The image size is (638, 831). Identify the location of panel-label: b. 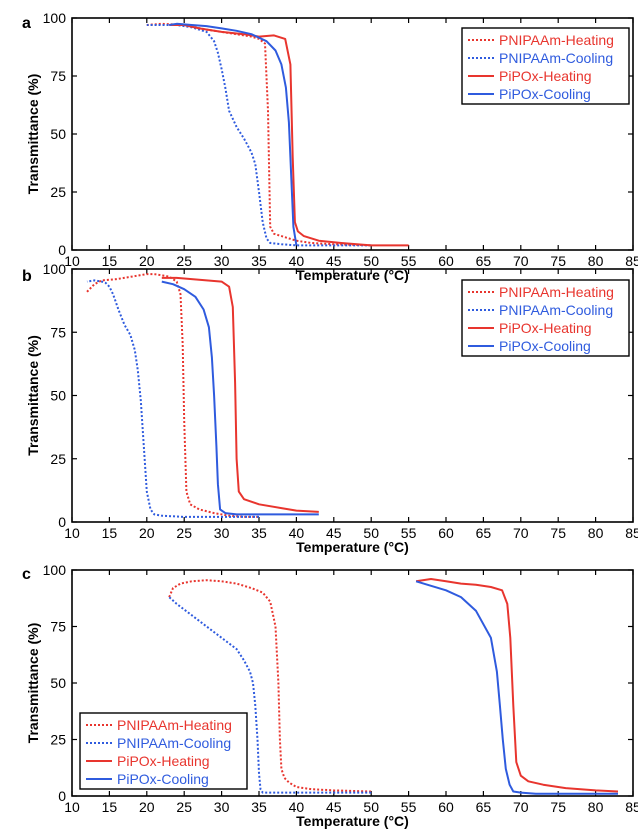
(27, 276).